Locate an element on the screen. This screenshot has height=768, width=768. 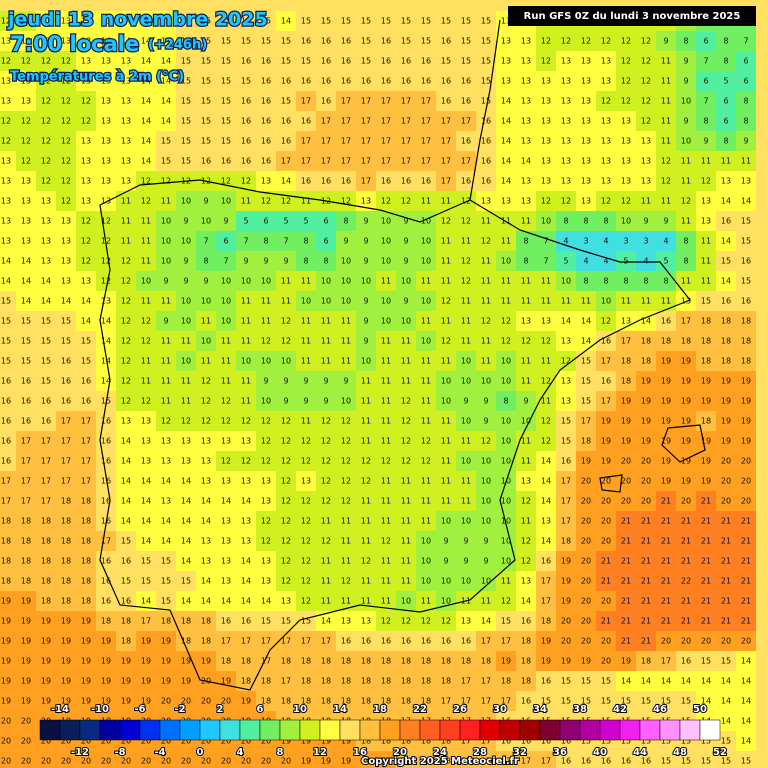
temp-value: 17 is located at coordinates (486, 641).